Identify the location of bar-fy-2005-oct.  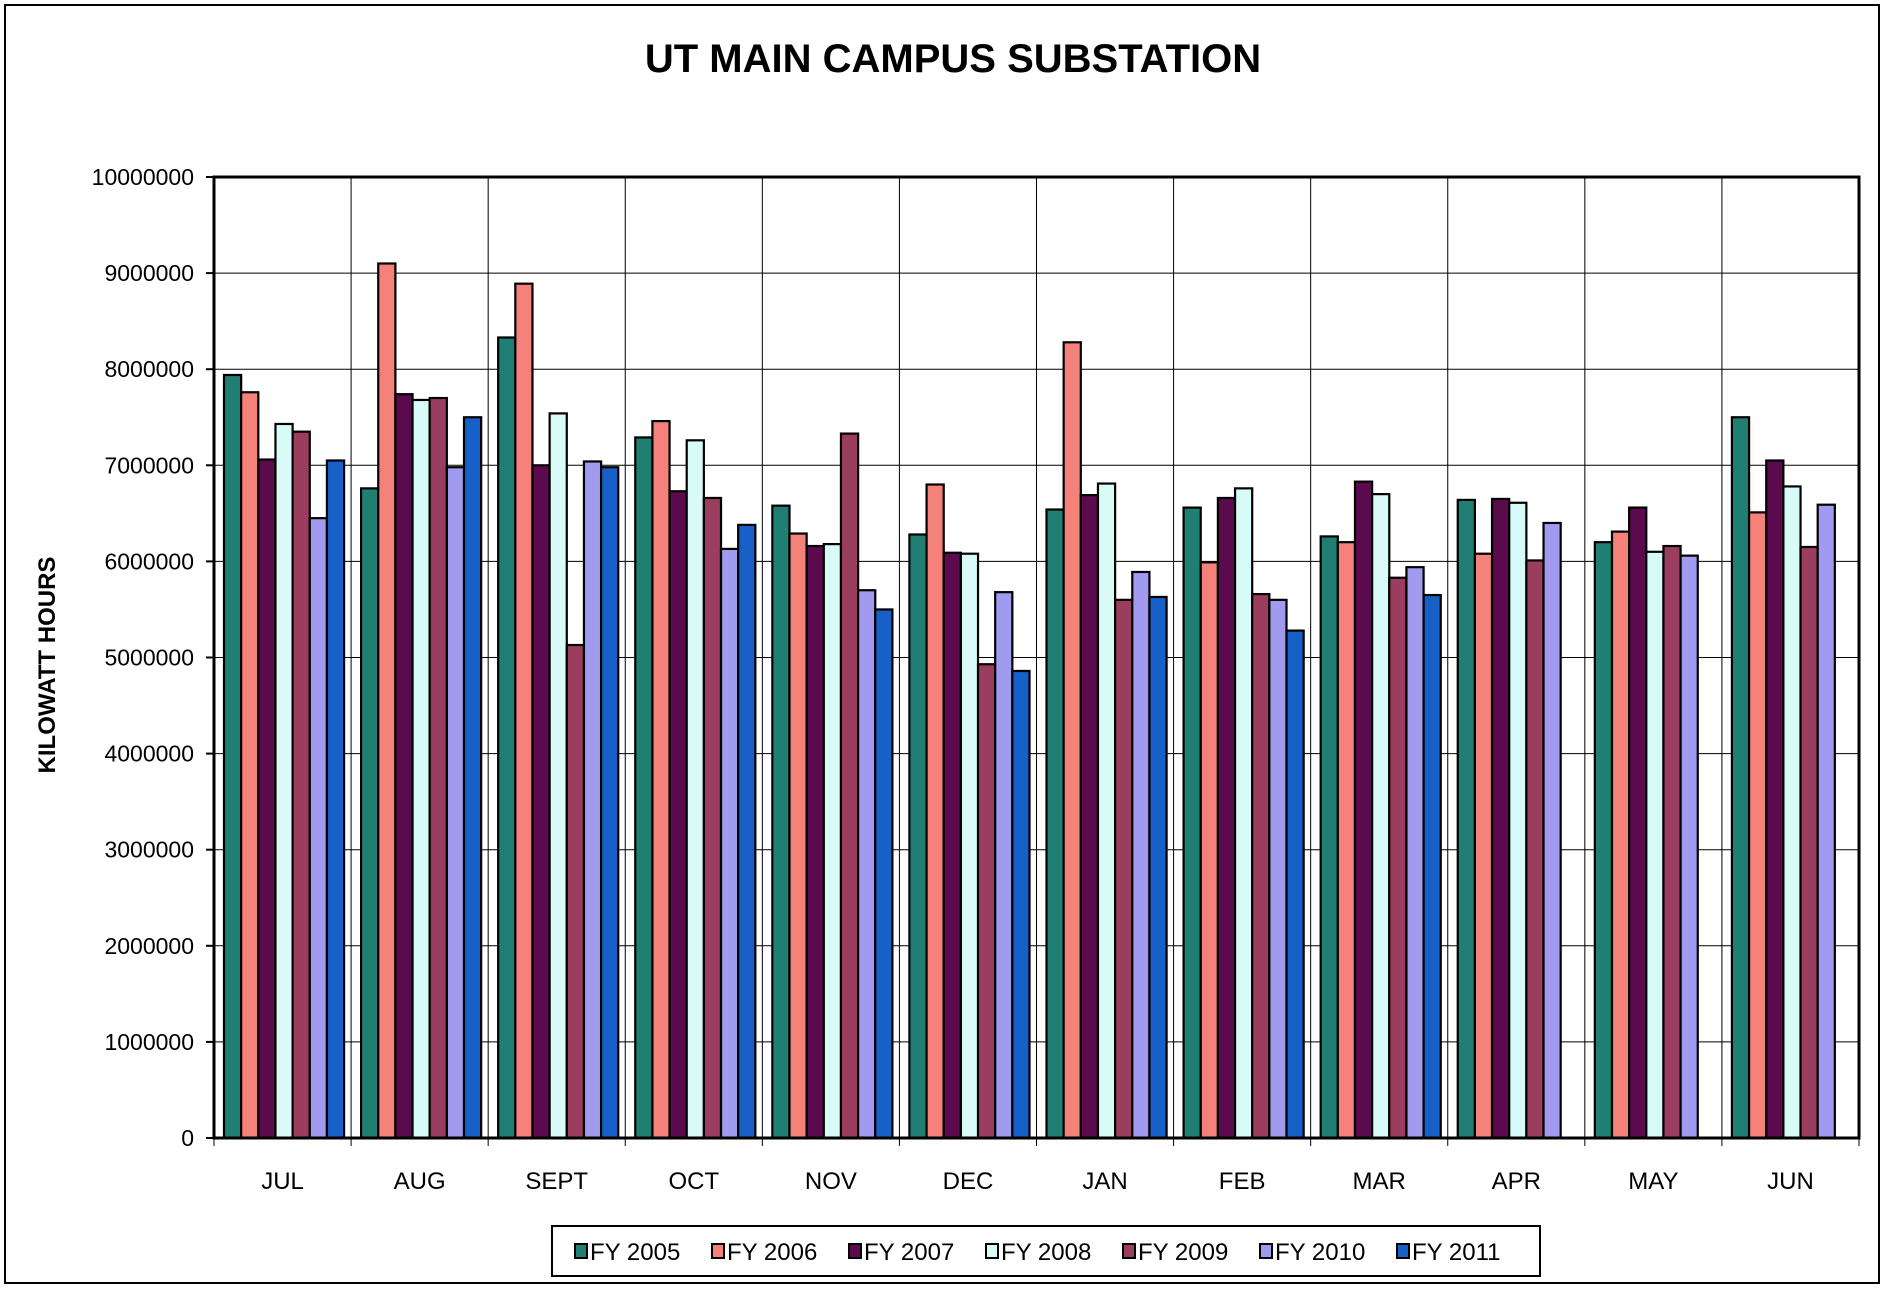
(644, 788).